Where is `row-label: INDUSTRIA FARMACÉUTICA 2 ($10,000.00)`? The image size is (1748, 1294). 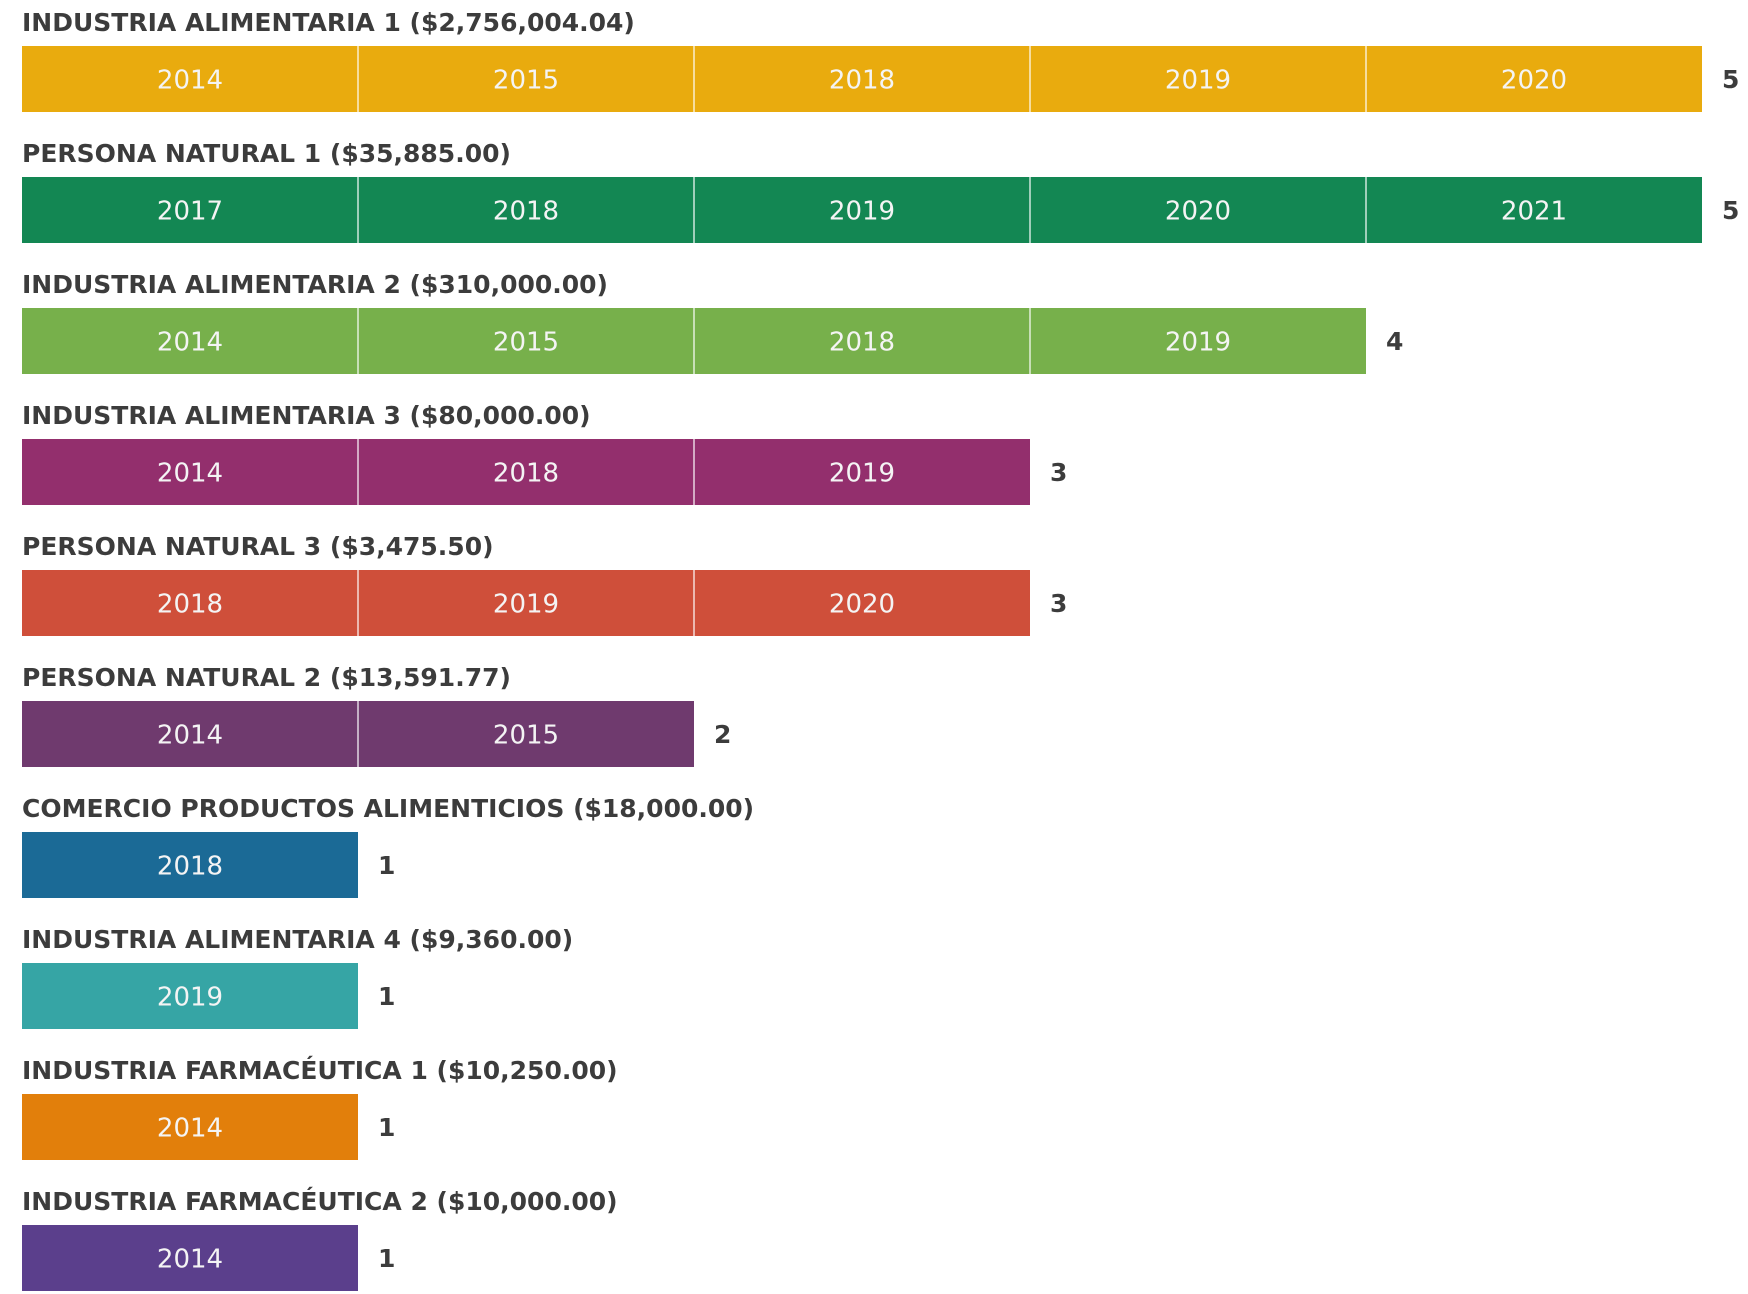
row-label: INDUSTRIA FARMACÉUTICA 2 ($10,000.00) is located at coordinates (320, 1201).